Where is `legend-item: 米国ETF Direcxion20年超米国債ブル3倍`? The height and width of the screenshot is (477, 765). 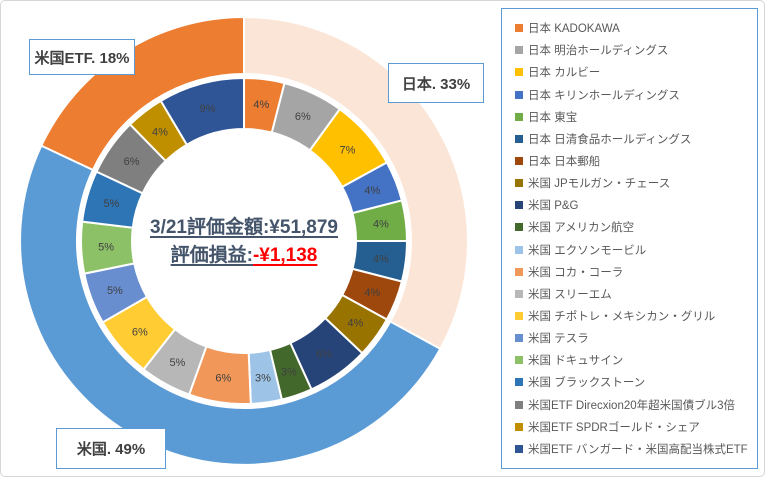
legend-item: 米国ETF Direcxion20年超米国債ブル3倍 is located at coordinates (634, 405).